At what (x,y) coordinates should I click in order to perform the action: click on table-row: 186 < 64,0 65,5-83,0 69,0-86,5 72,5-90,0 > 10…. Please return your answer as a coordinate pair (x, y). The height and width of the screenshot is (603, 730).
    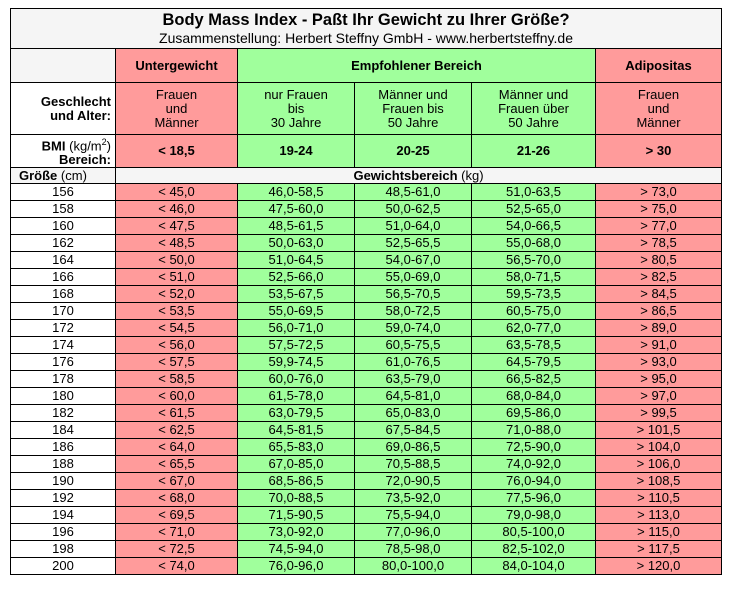
    Looking at the image, I should click on (366, 447).